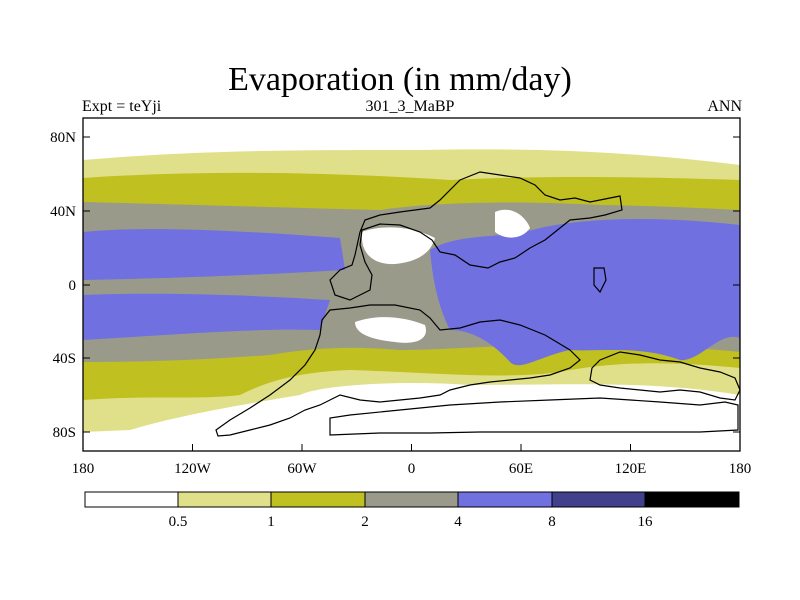  I want to click on colorbar-label-3: 4, so click(458, 522).